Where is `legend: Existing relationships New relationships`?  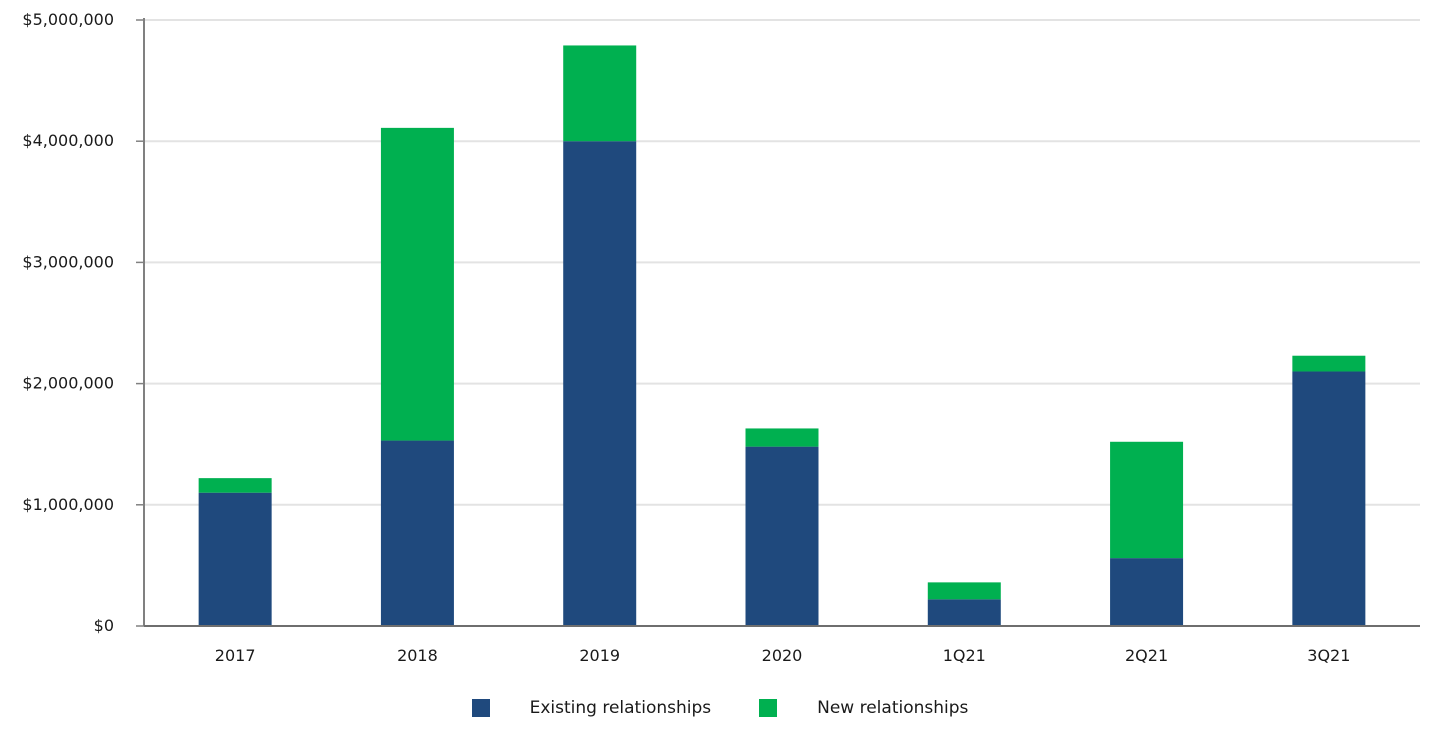 legend: Existing relationships New relationships is located at coordinates (720, 708).